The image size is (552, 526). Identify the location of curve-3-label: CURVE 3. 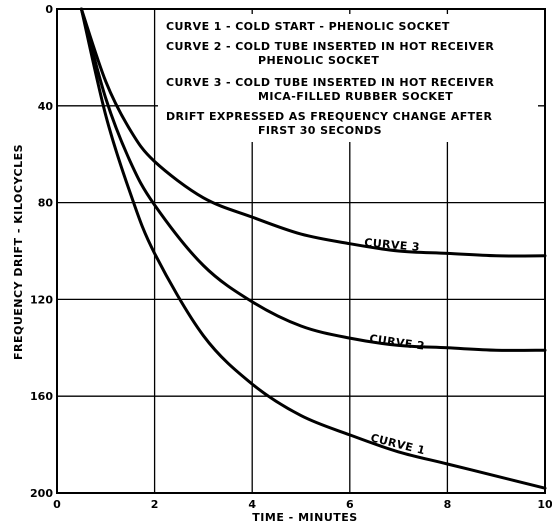
(392, 245).